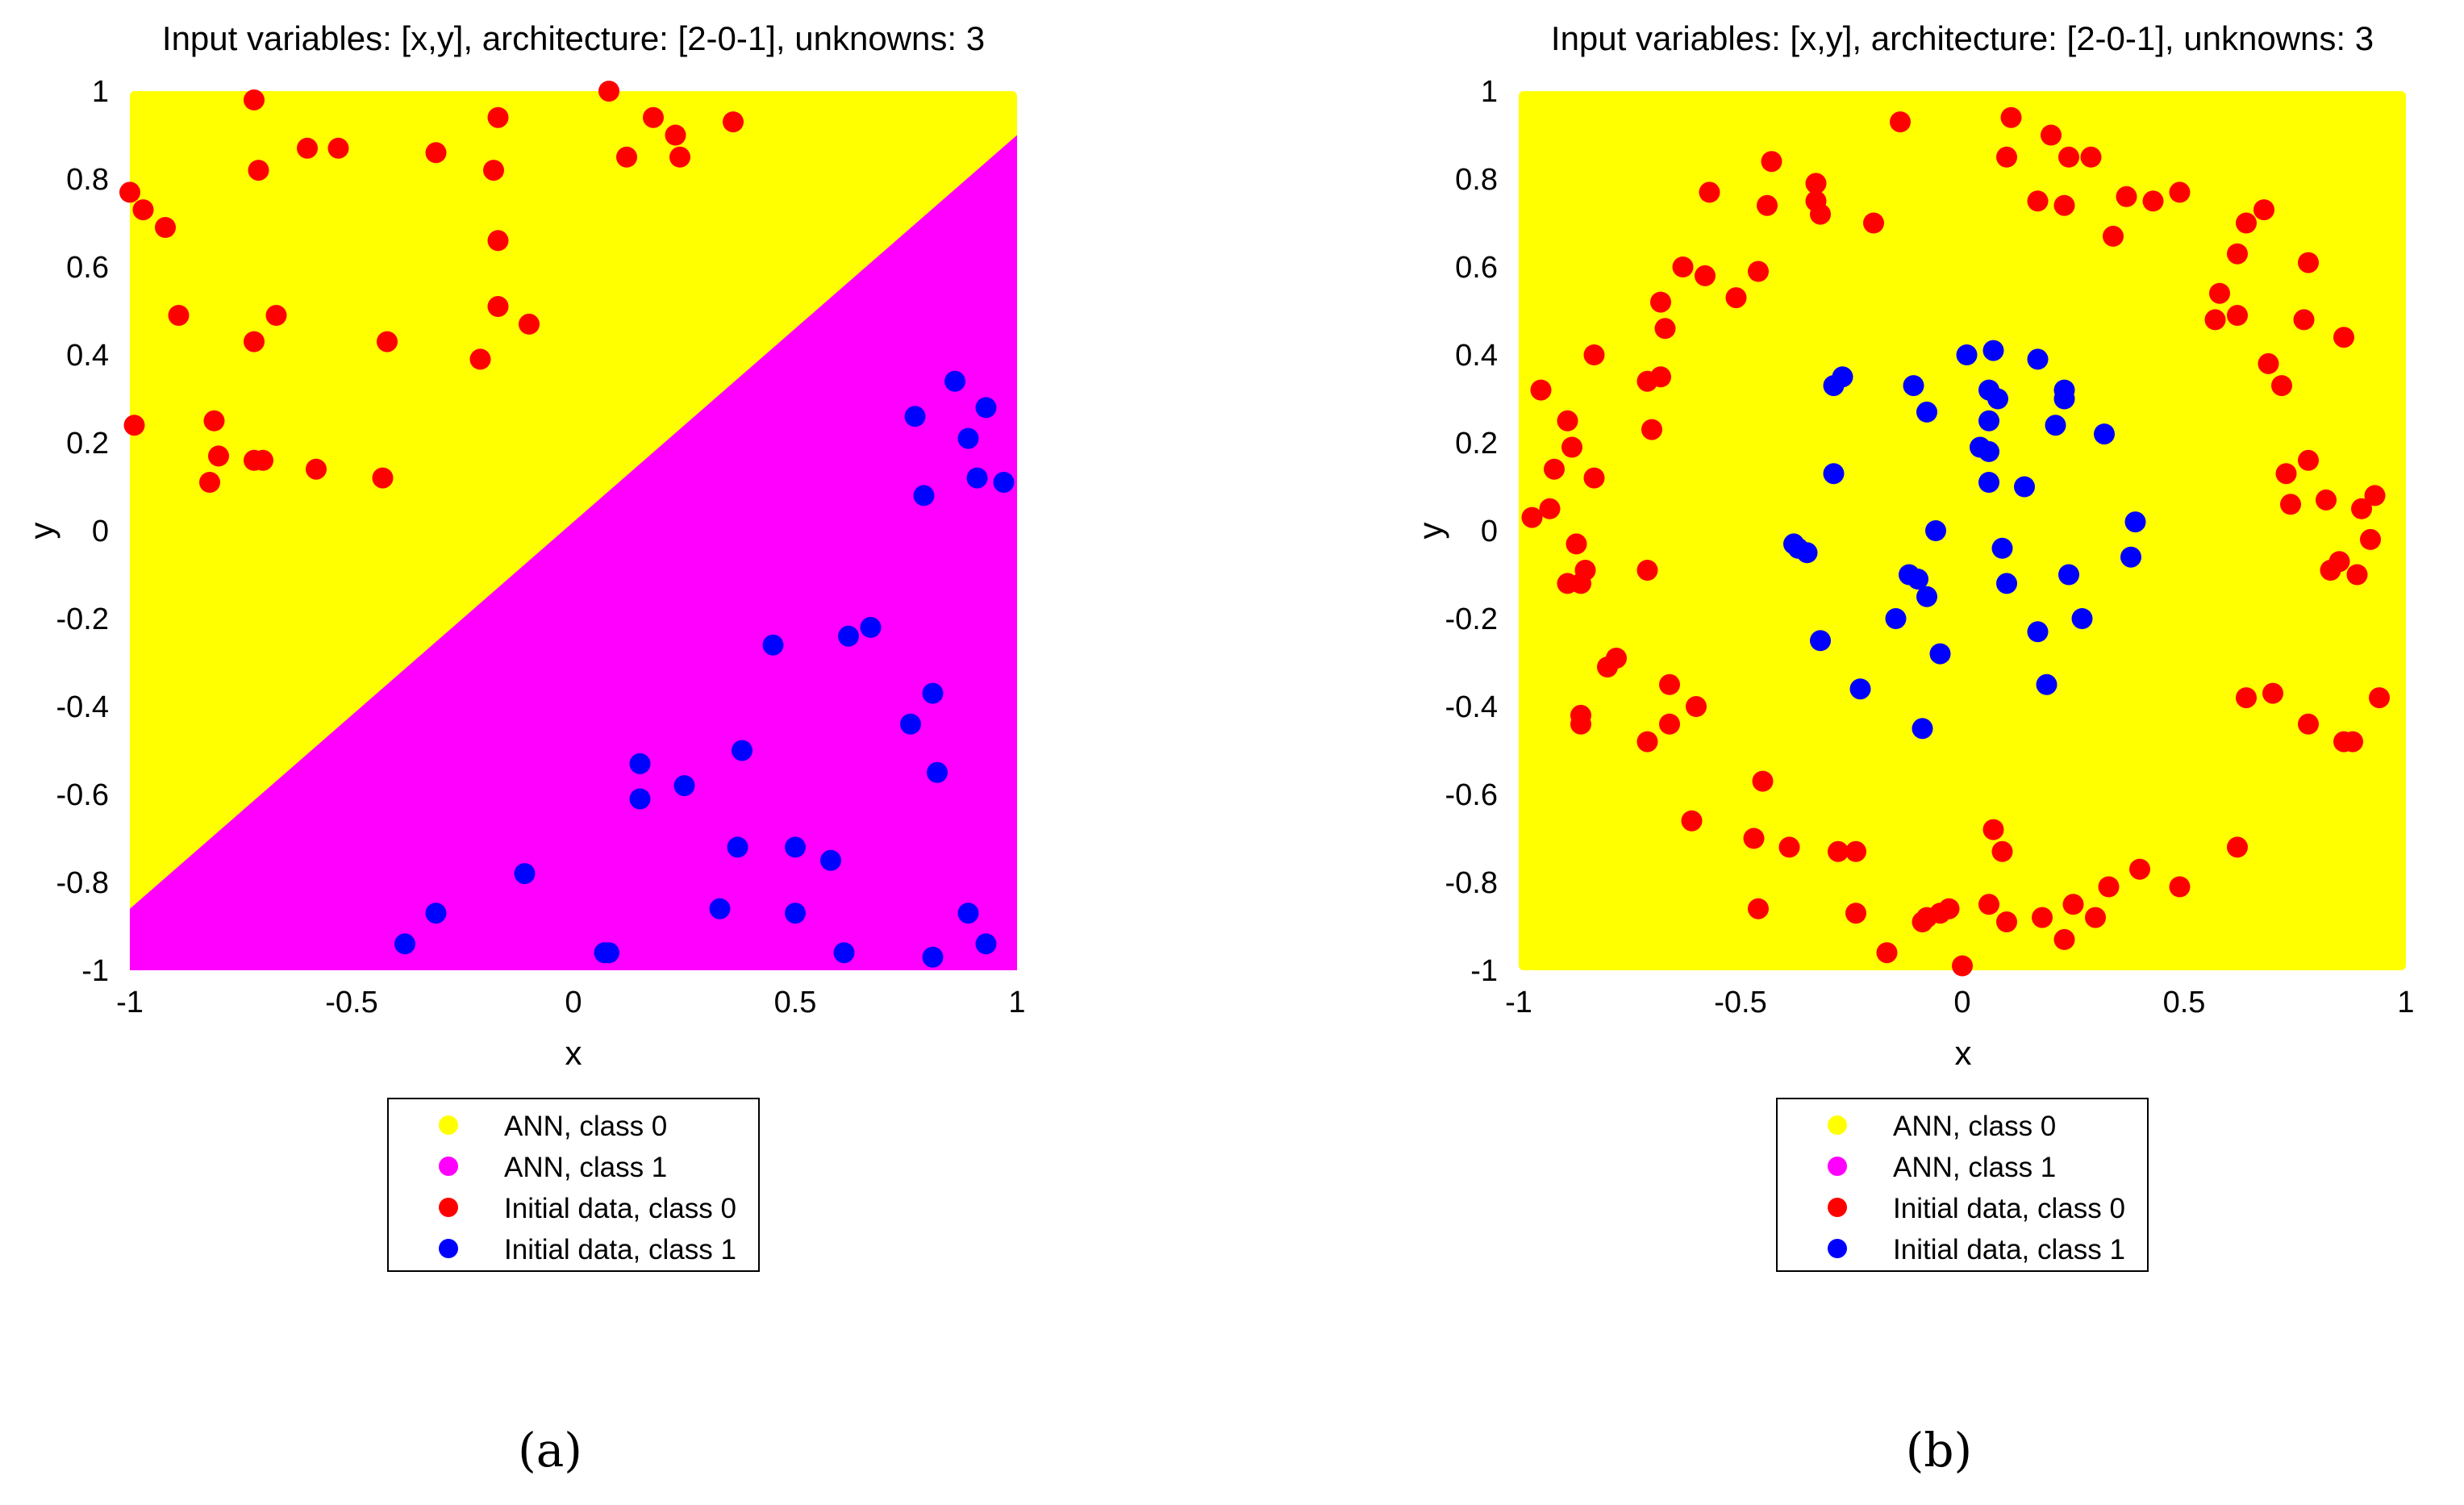 The height and width of the screenshot is (1505, 2464). Describe the element at coordinates (1963, 1053) in the screenshot. I see `panel-b-x-axis-label: x` at that location.